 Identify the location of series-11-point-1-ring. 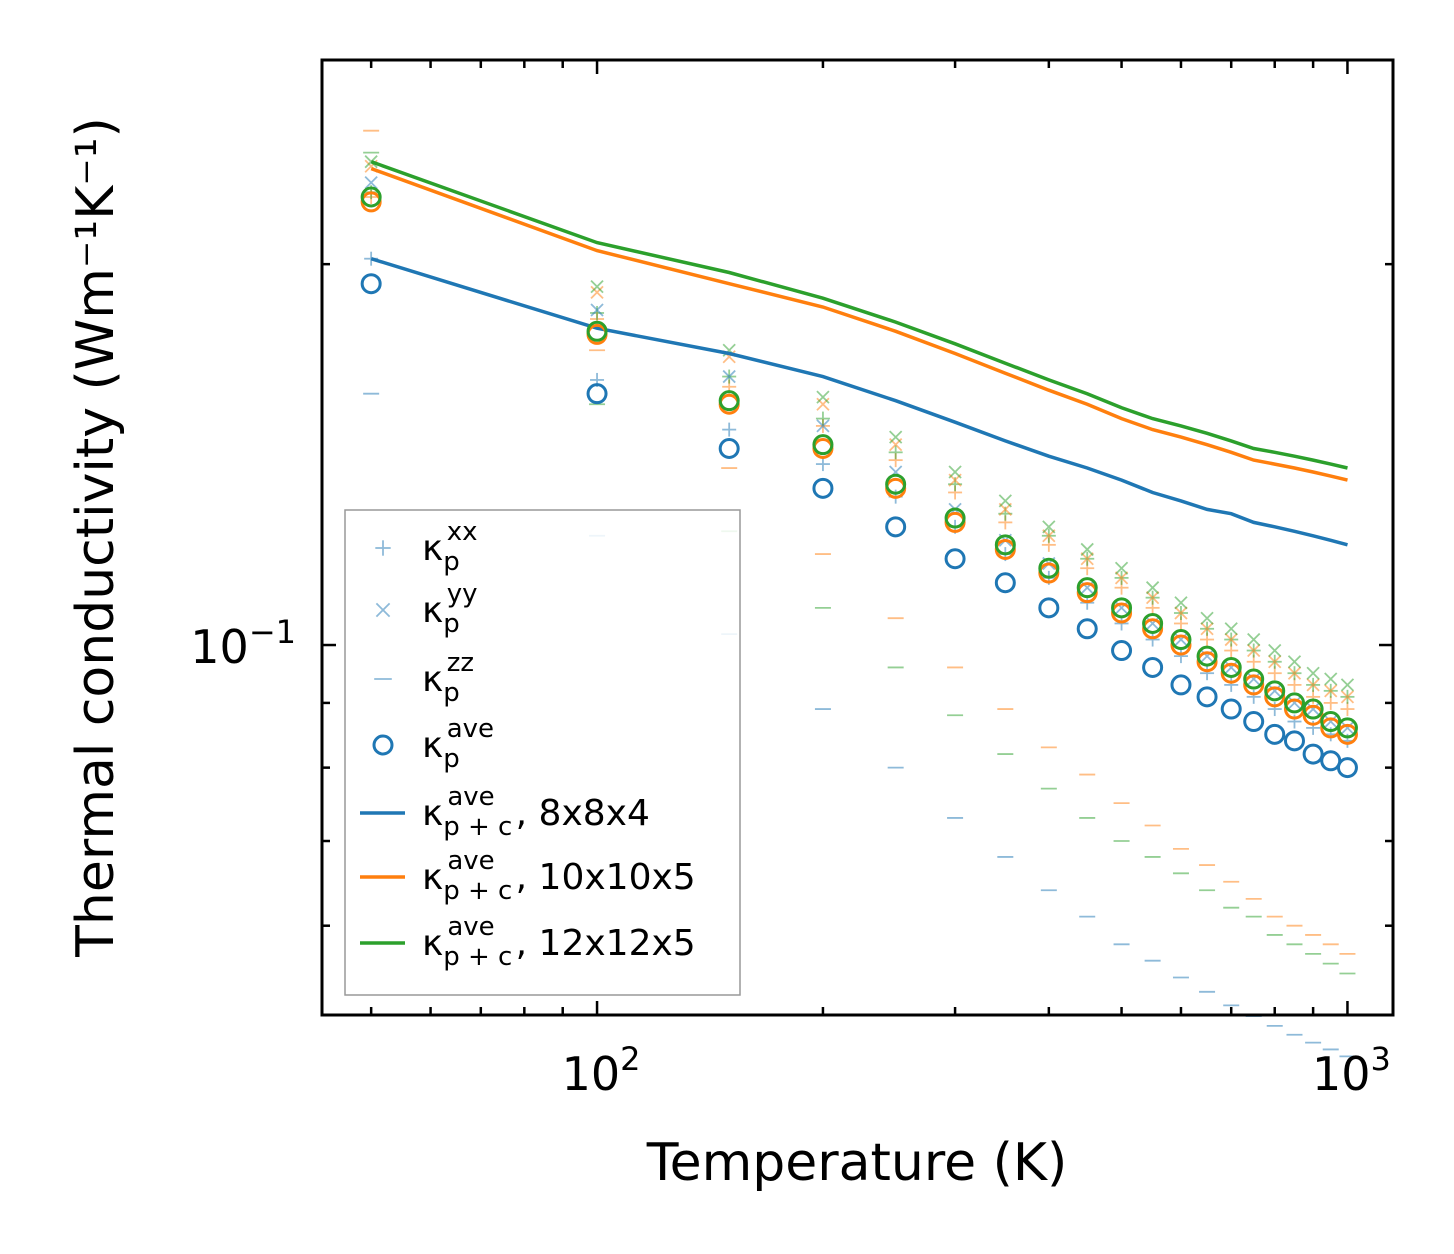
(597, 331).